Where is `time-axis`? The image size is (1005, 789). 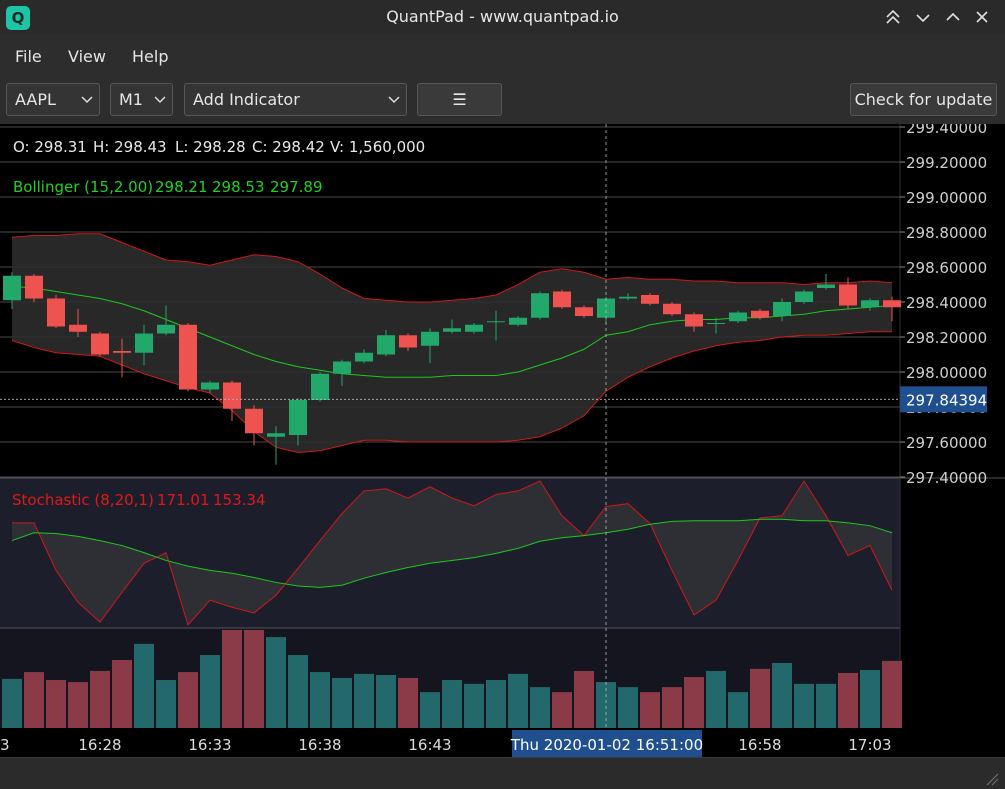 time-axis is located at coordinates (502, 742).